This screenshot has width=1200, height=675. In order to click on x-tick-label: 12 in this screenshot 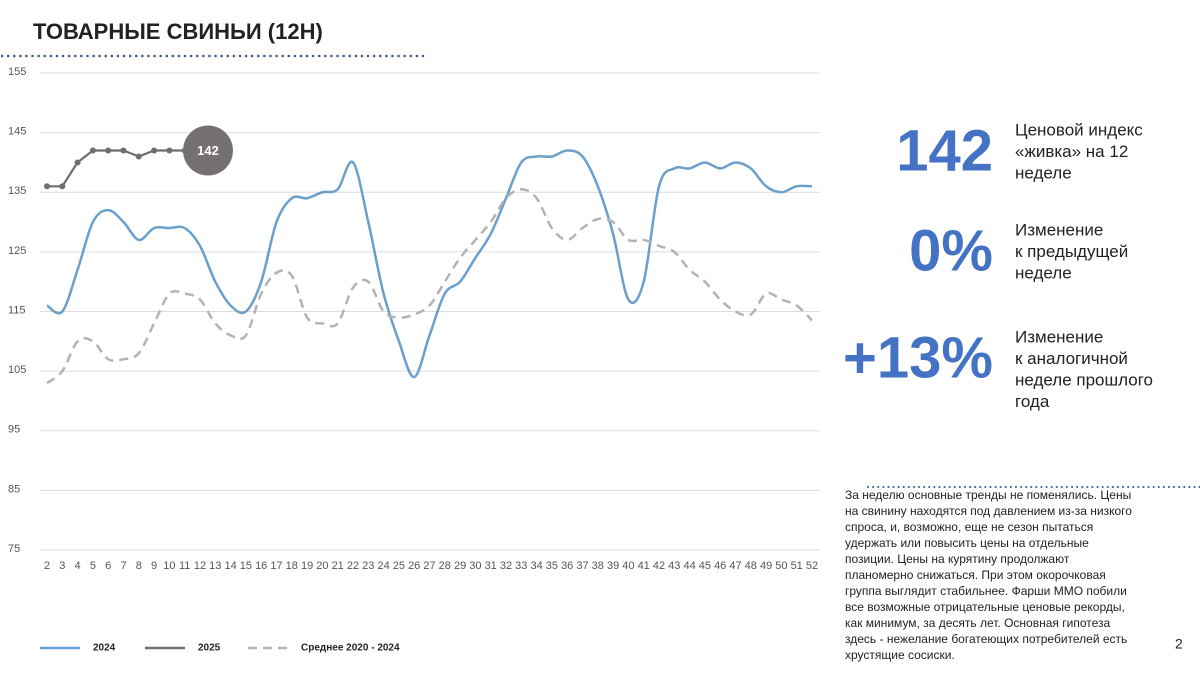, I will do `click(200, 566)`.